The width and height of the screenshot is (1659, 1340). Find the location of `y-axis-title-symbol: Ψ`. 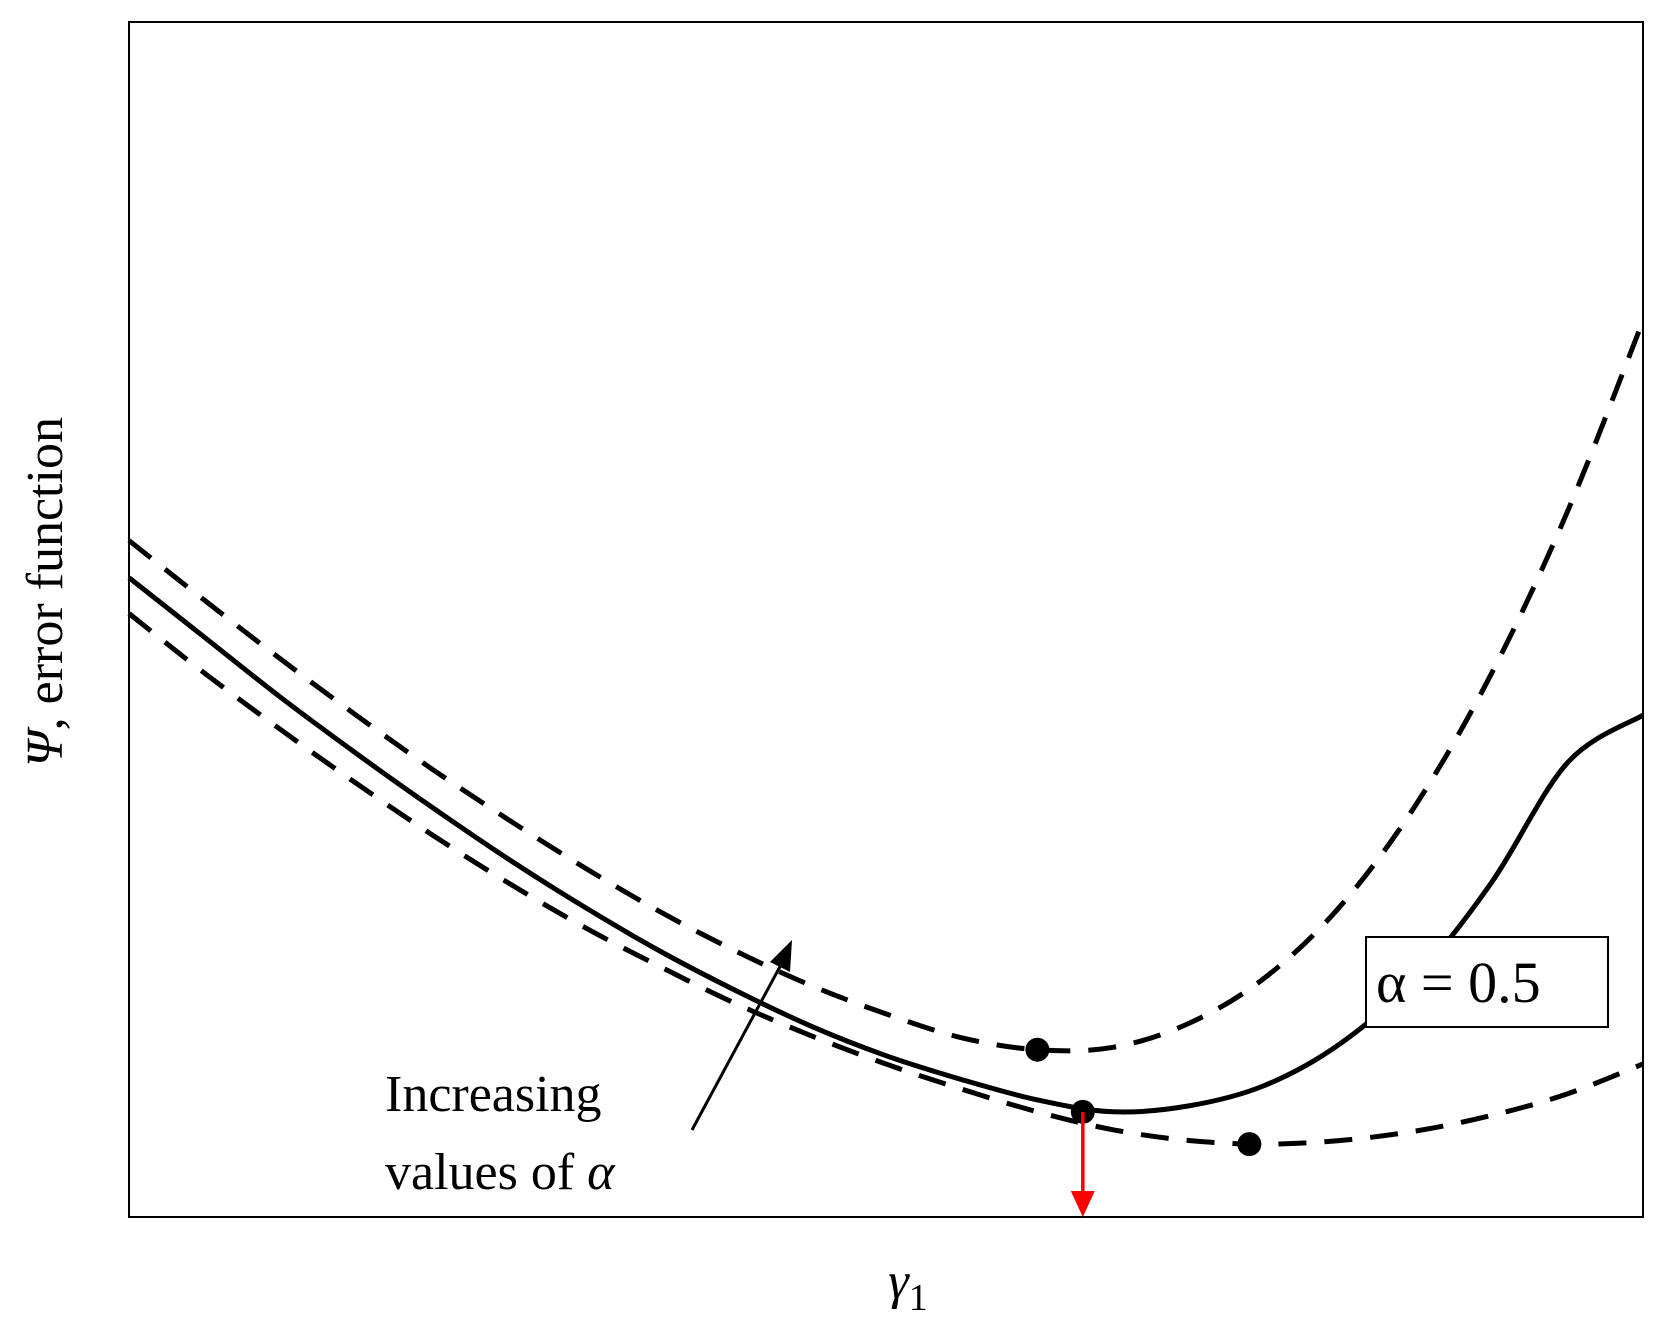

y-axis-title-symbol: Ψ is located at coordinates (45, 746).